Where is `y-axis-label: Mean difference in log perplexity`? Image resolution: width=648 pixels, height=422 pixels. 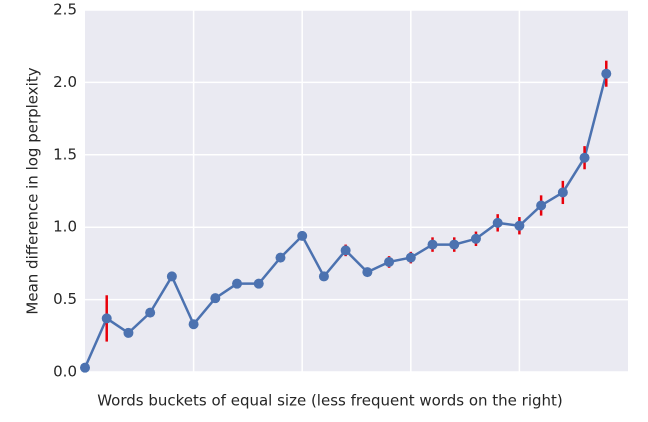
y-axis-label: Mean difference in log perplexity is located at coordinates (33, 190).